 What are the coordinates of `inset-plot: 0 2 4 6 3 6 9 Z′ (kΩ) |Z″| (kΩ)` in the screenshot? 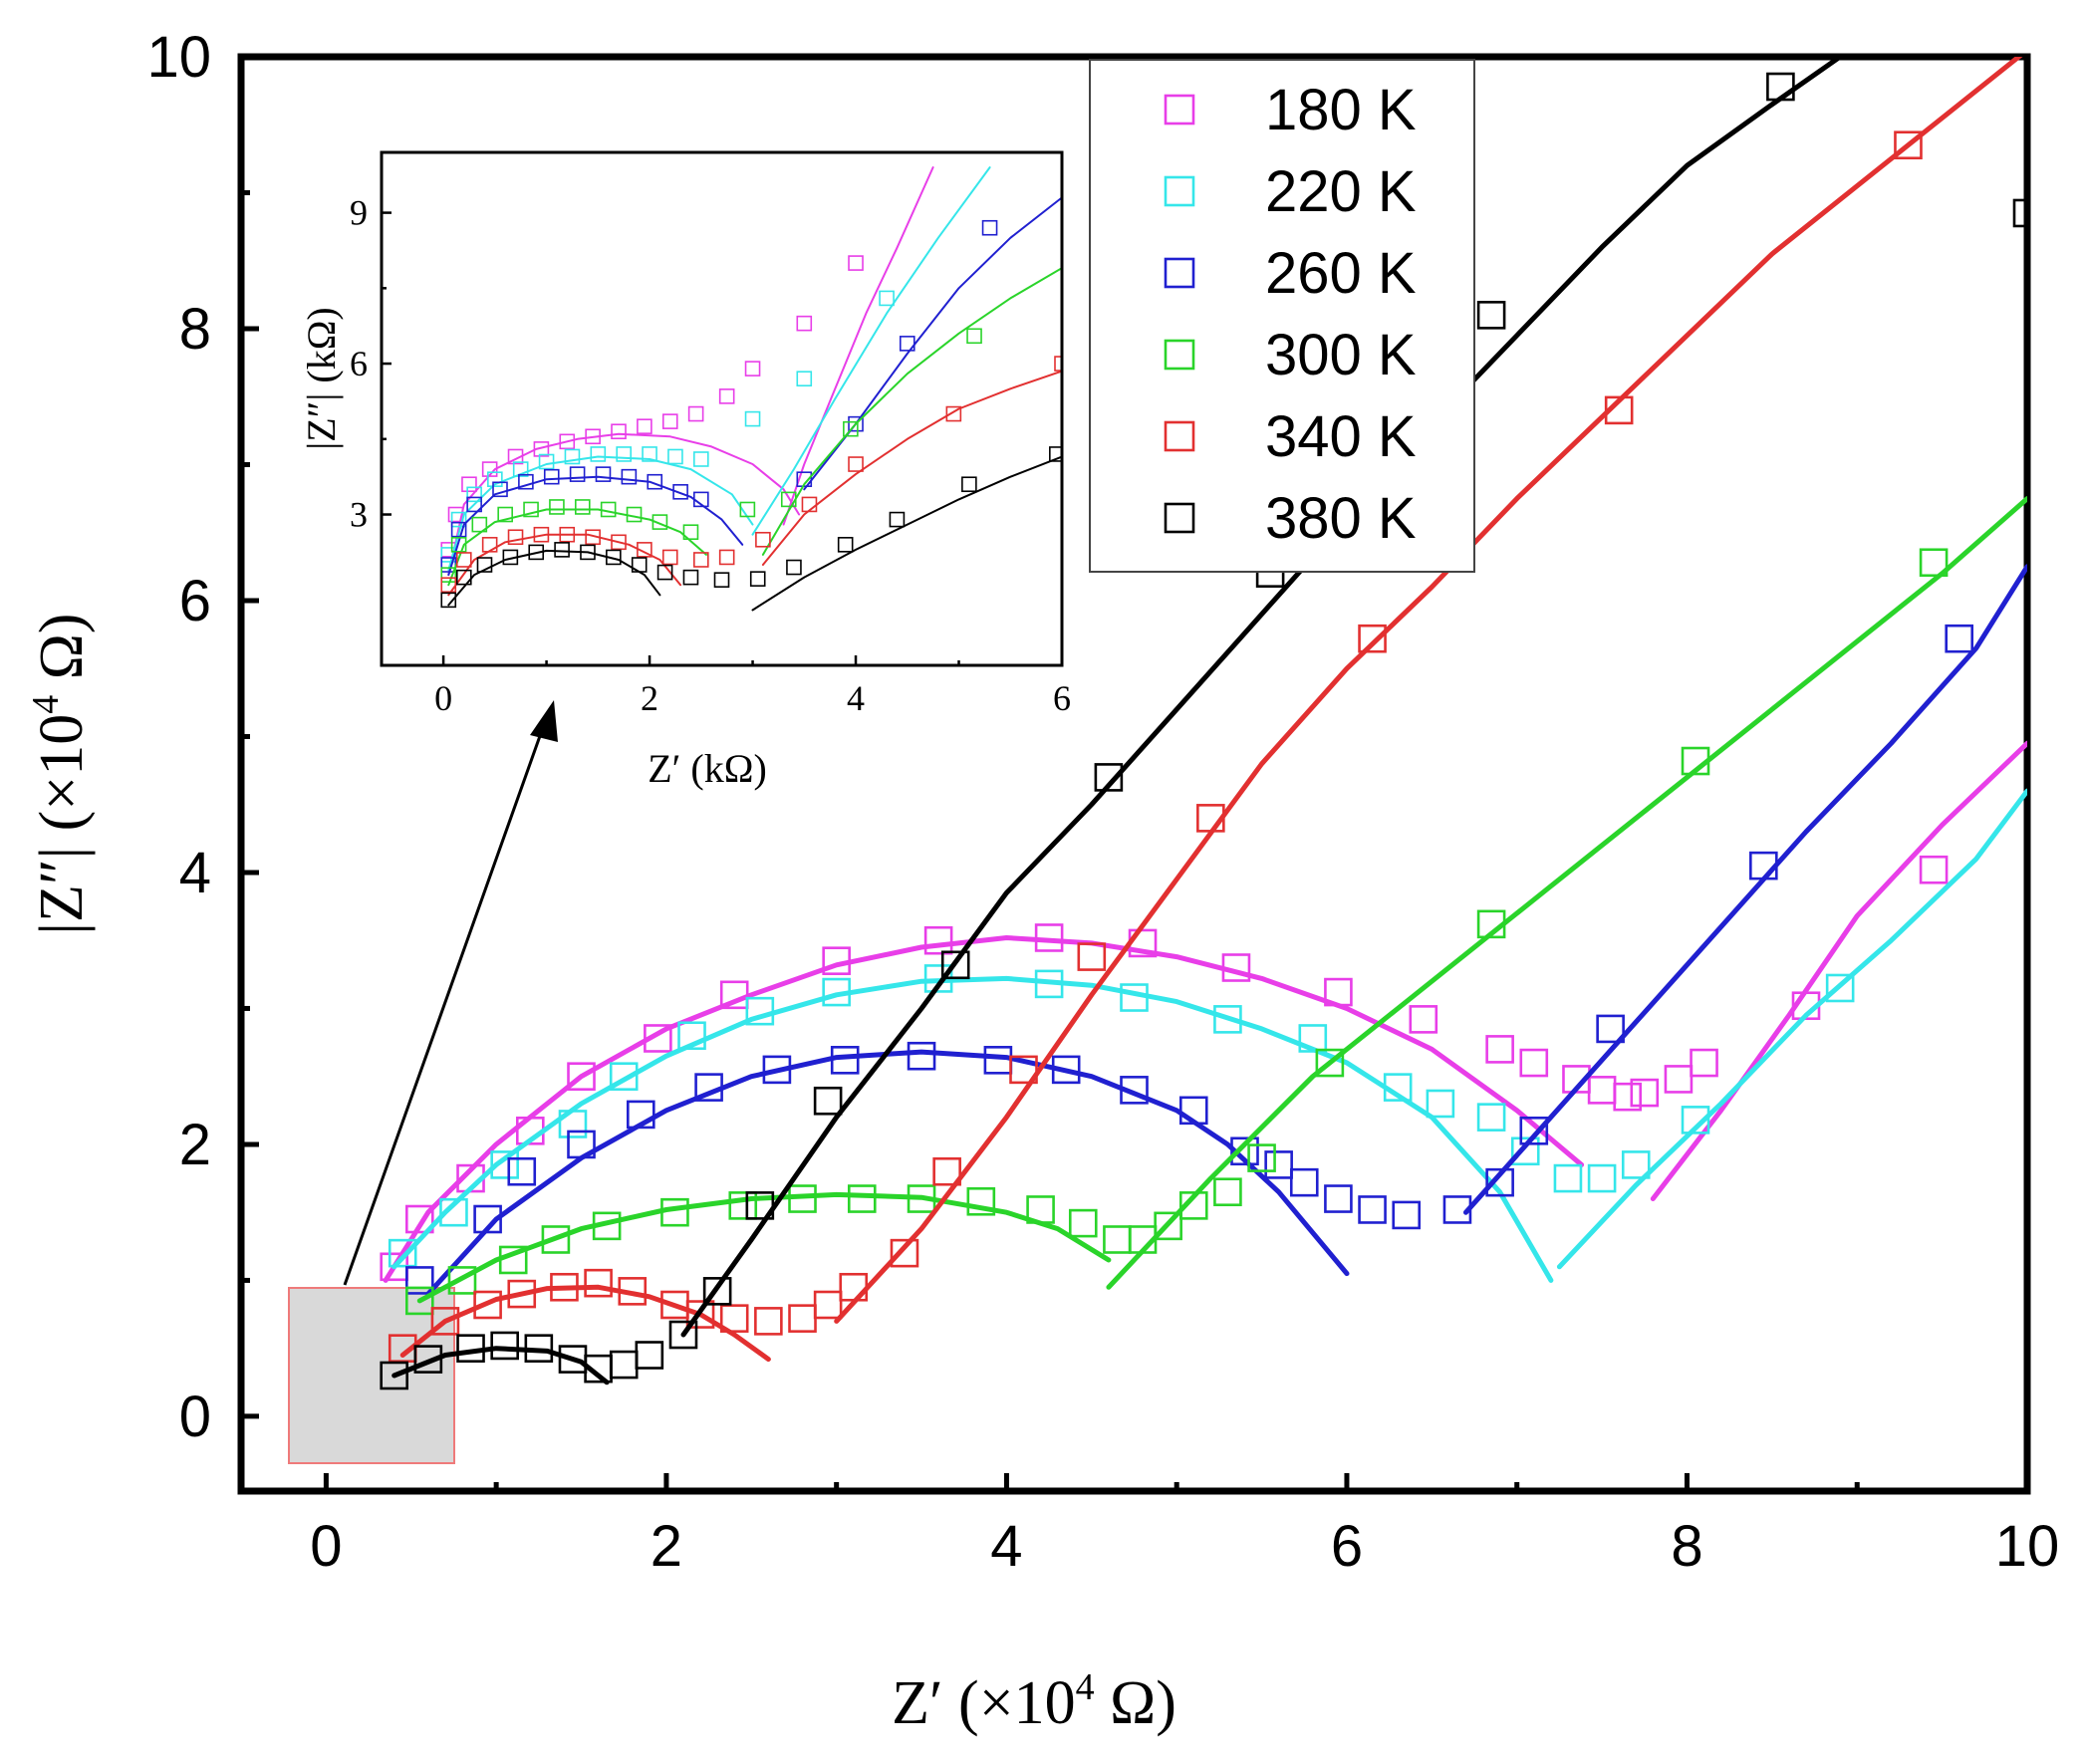 It's located at (685, 470).